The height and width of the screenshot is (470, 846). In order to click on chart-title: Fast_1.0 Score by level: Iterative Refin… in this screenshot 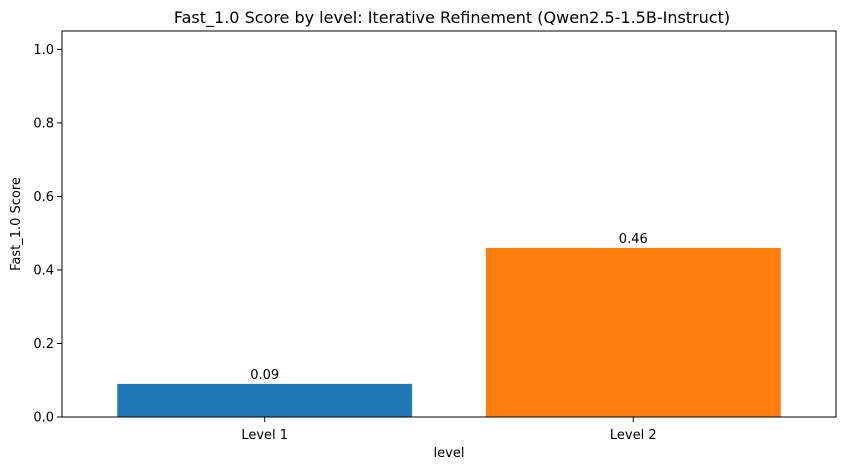, I will do `click(452, 18)`.